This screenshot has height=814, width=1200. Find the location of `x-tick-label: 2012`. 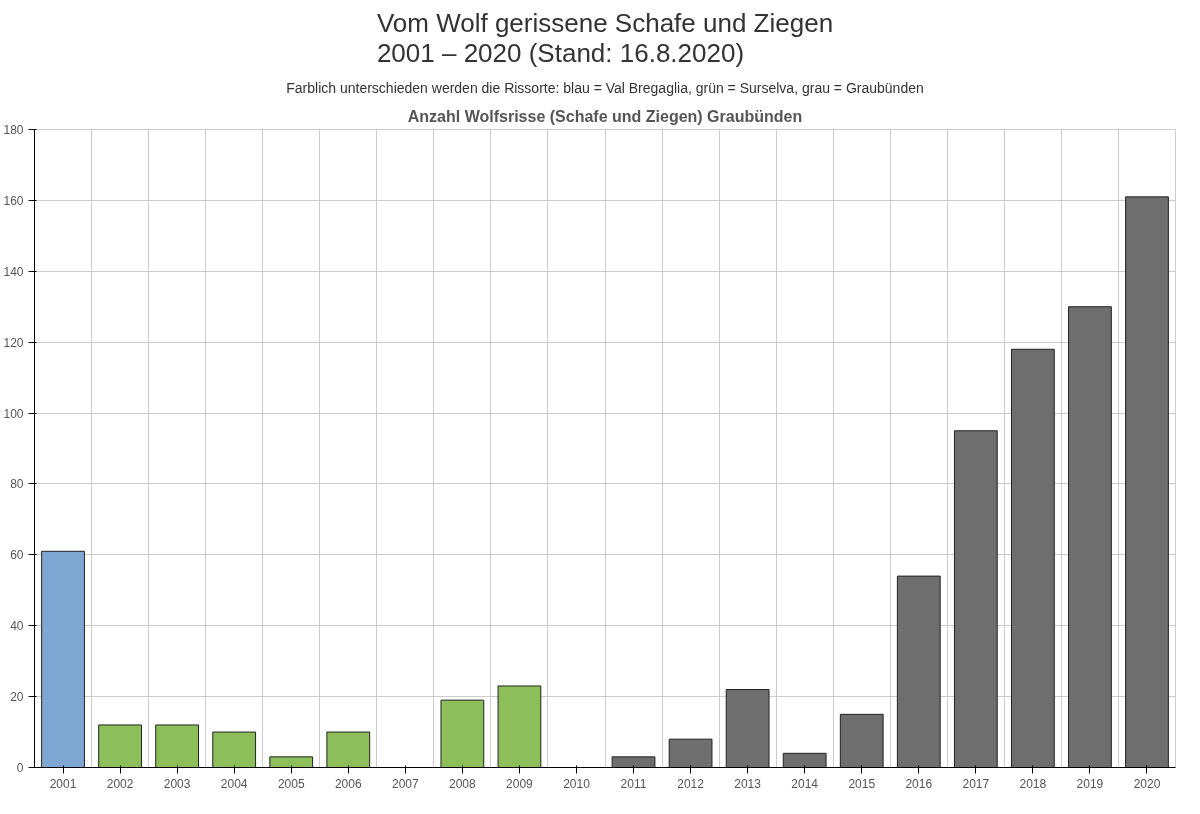

x-tick-label: 2012 is located at coordinates (691, 783).